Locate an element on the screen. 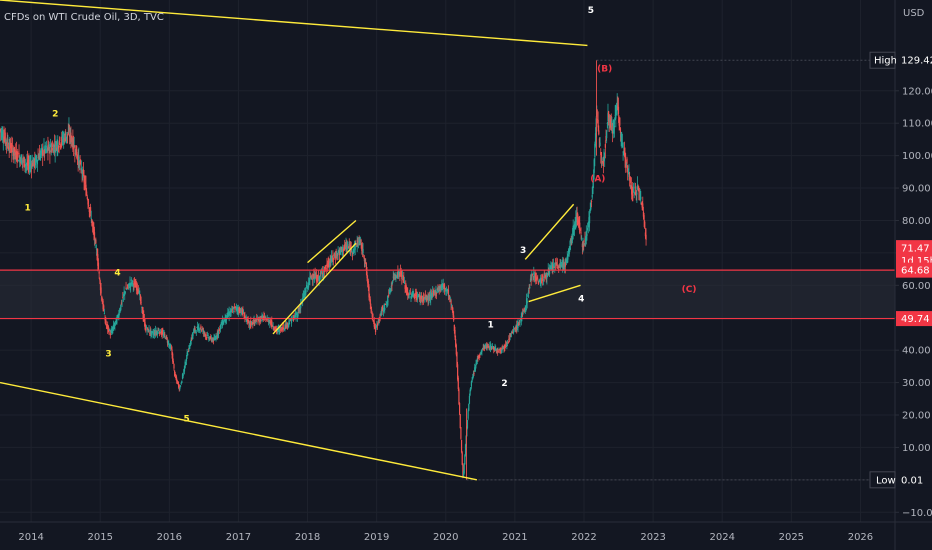 The image size is (932, 550). time-tick-label: 2023 is located at coordinates (652, 537).